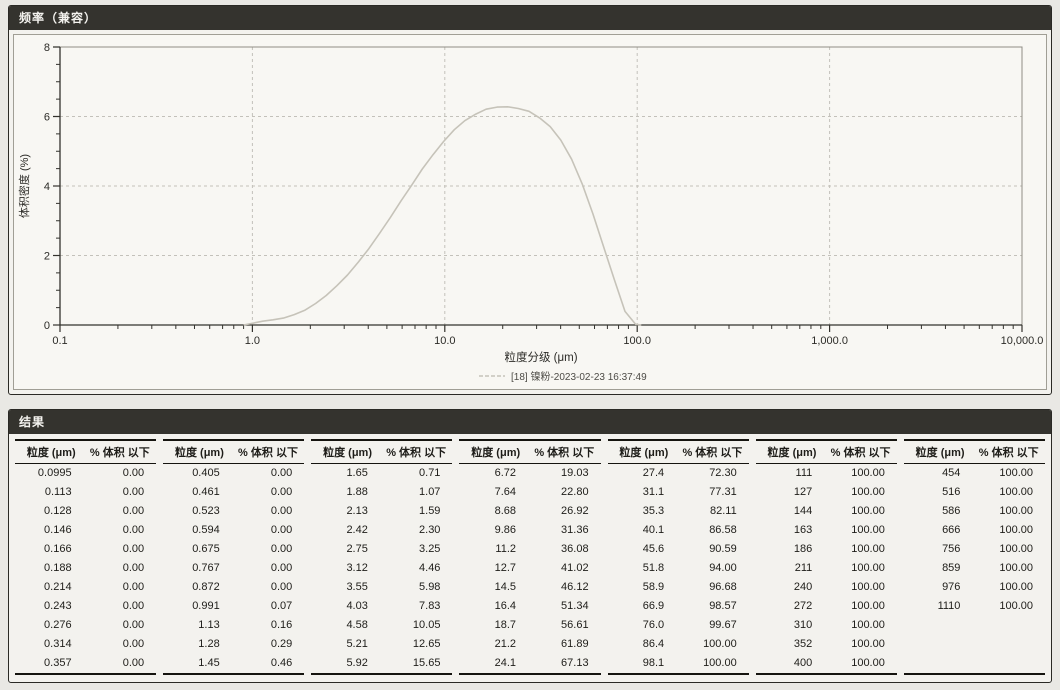 Image resolution: width=1060 pixels, height=690 pixels. What do you see at coordinates (281, 625) in the screenshot?
I see `cell-percent-below: 0.16` at bounding box center [281, 625].